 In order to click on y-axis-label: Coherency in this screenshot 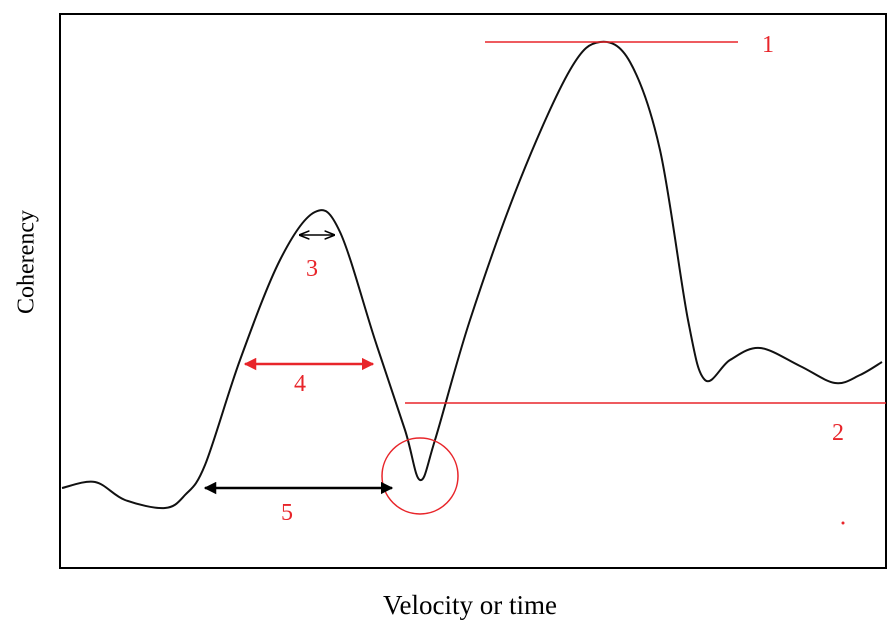, I will do `click(27, 262)`.